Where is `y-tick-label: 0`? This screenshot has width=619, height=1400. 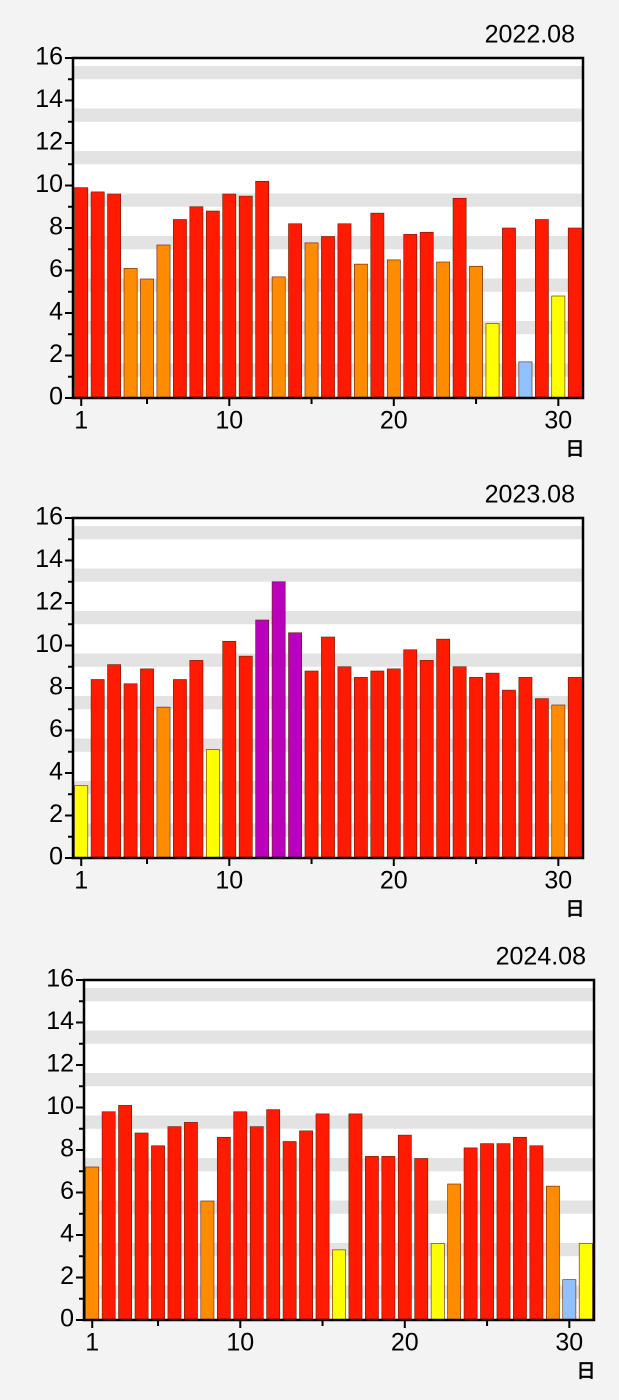 y-tick-label: 0 is located at coordinates (56, 397).